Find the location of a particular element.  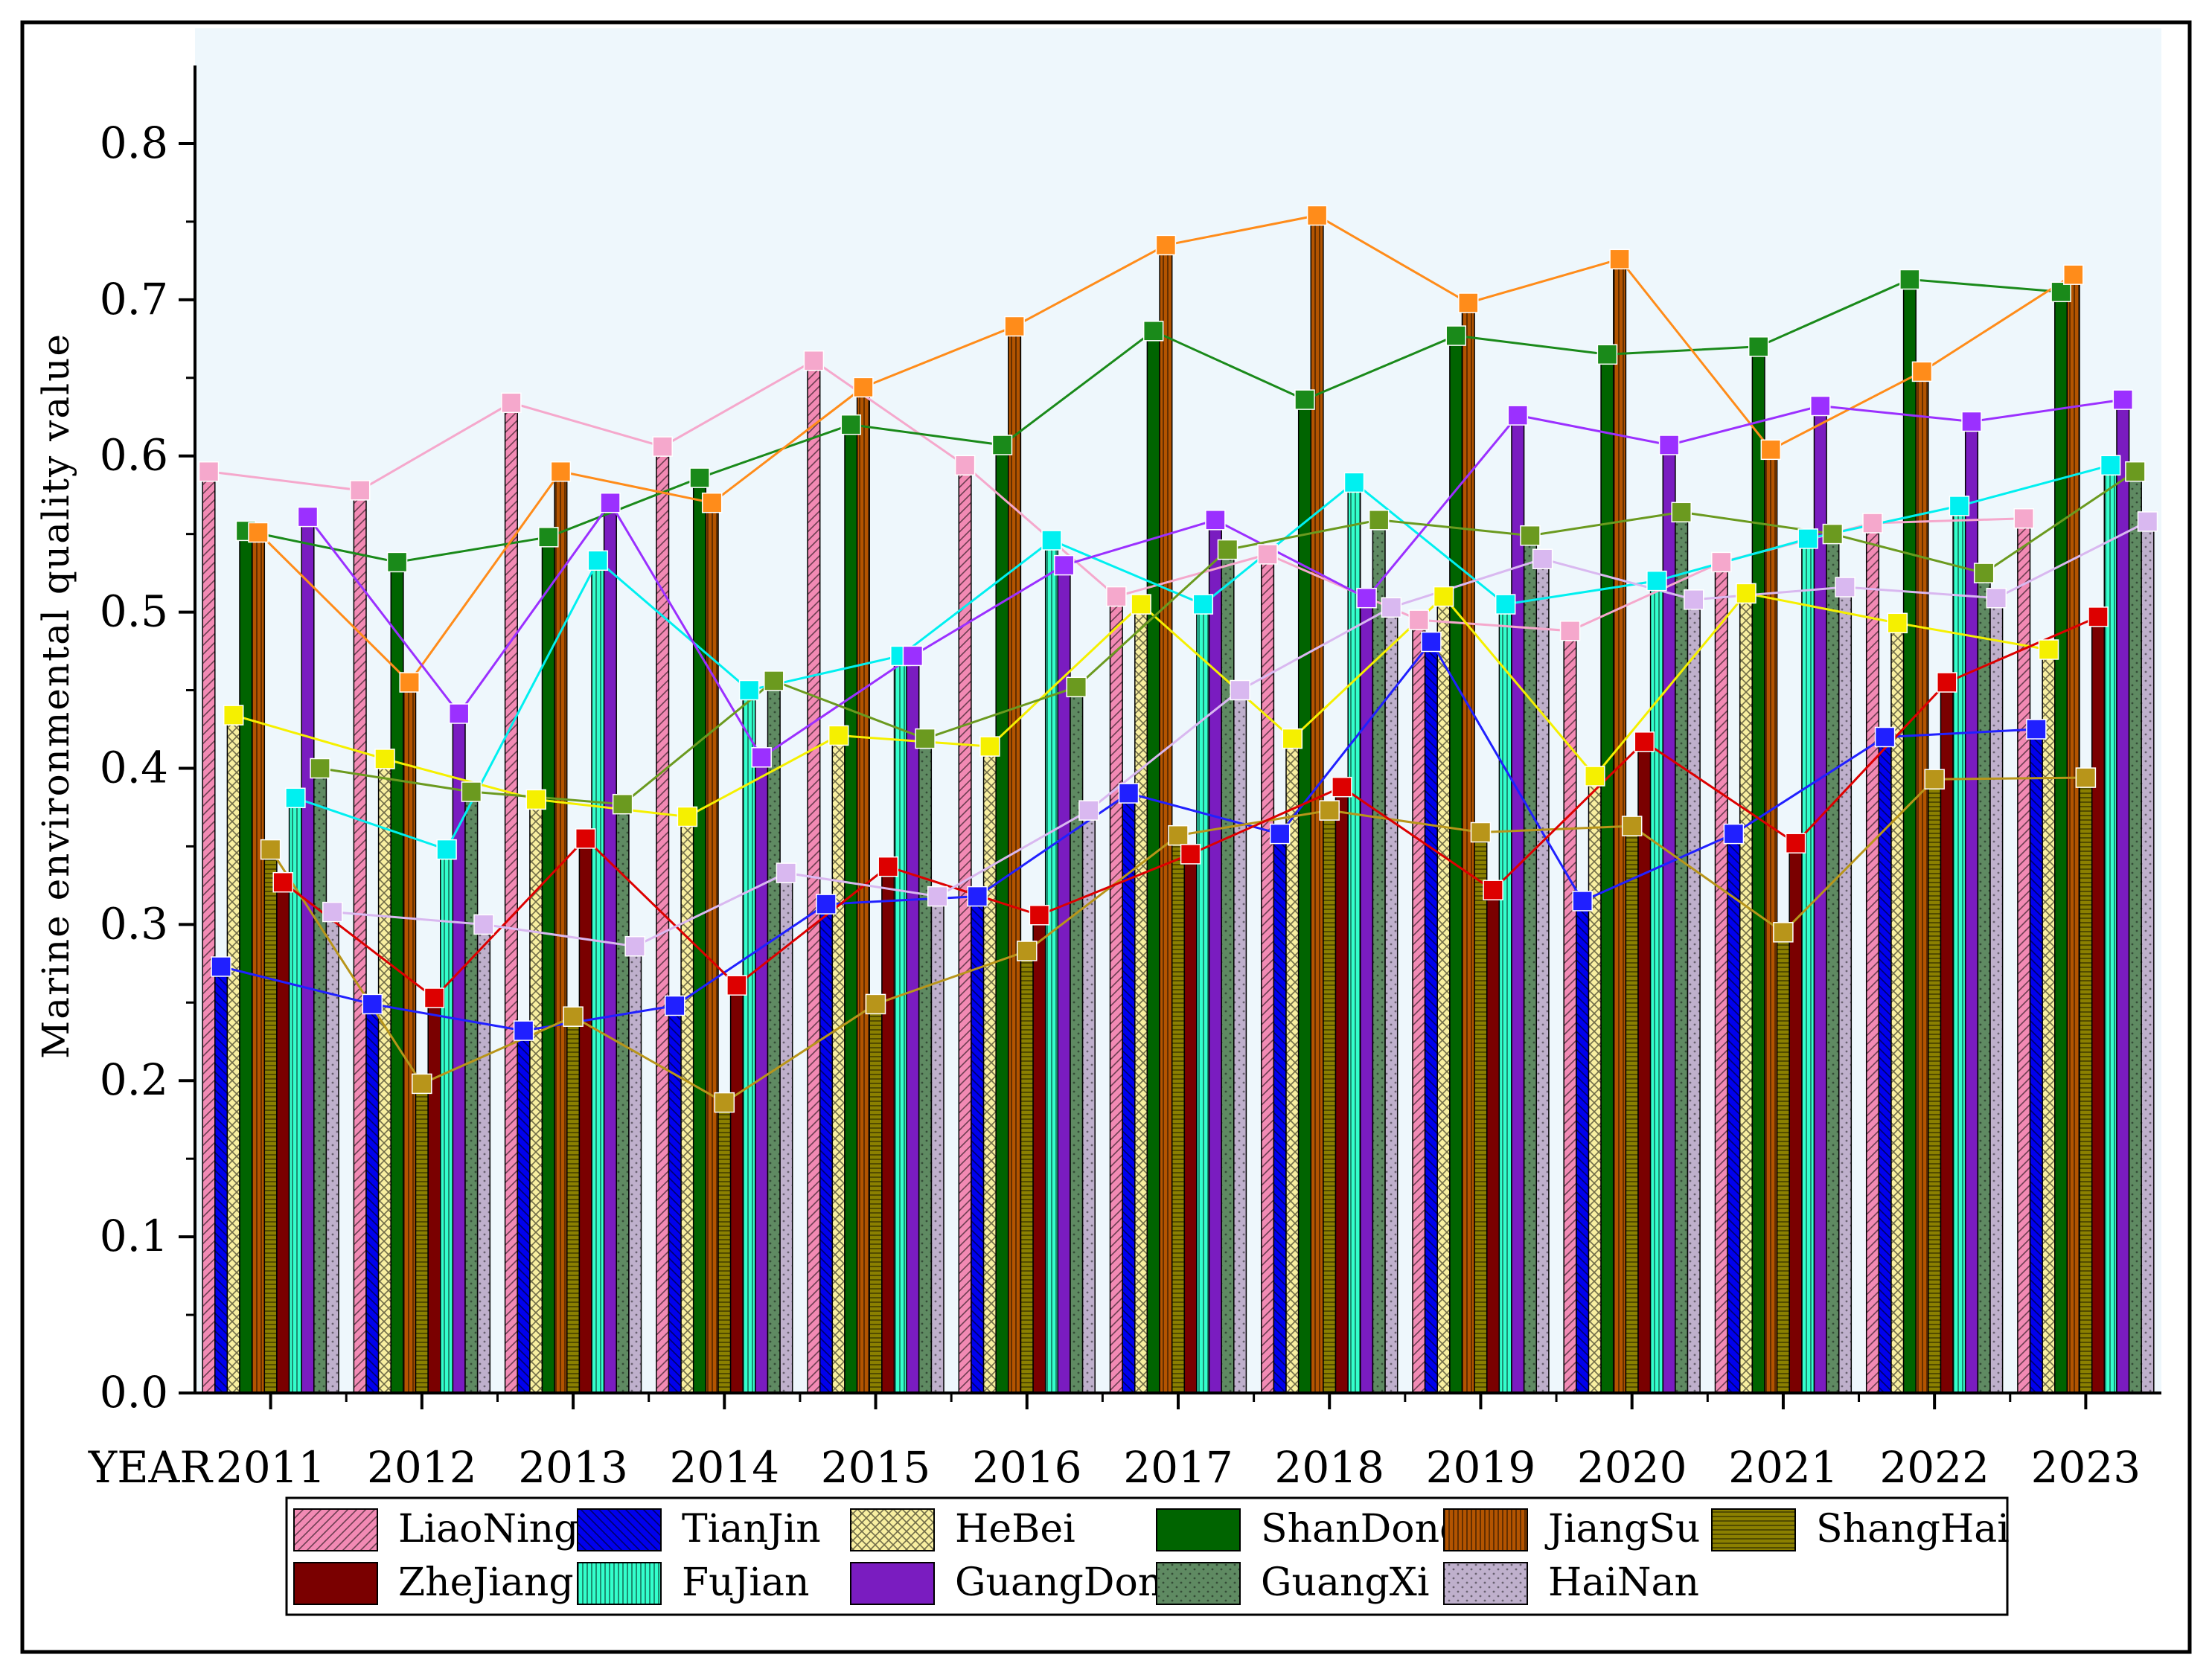

legend-label-guangxi: GuangXi is located at coordinates (1345, 1583).